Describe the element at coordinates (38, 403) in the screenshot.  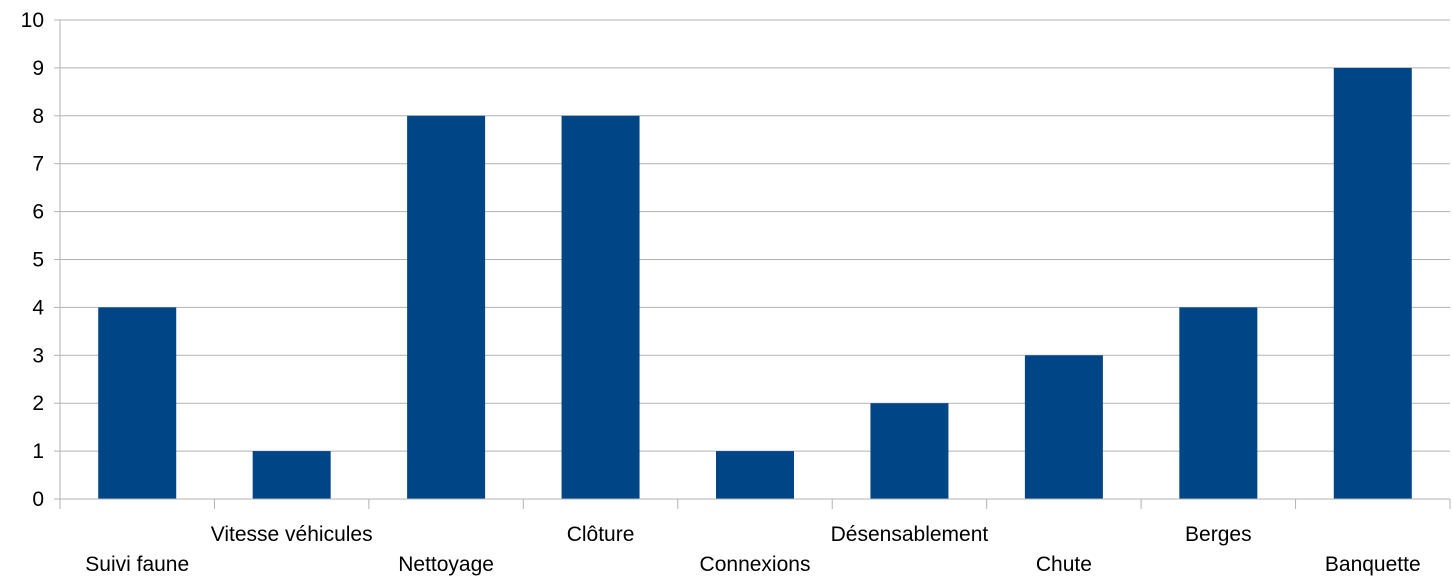
I see `y-tick-label: 2` at that location.